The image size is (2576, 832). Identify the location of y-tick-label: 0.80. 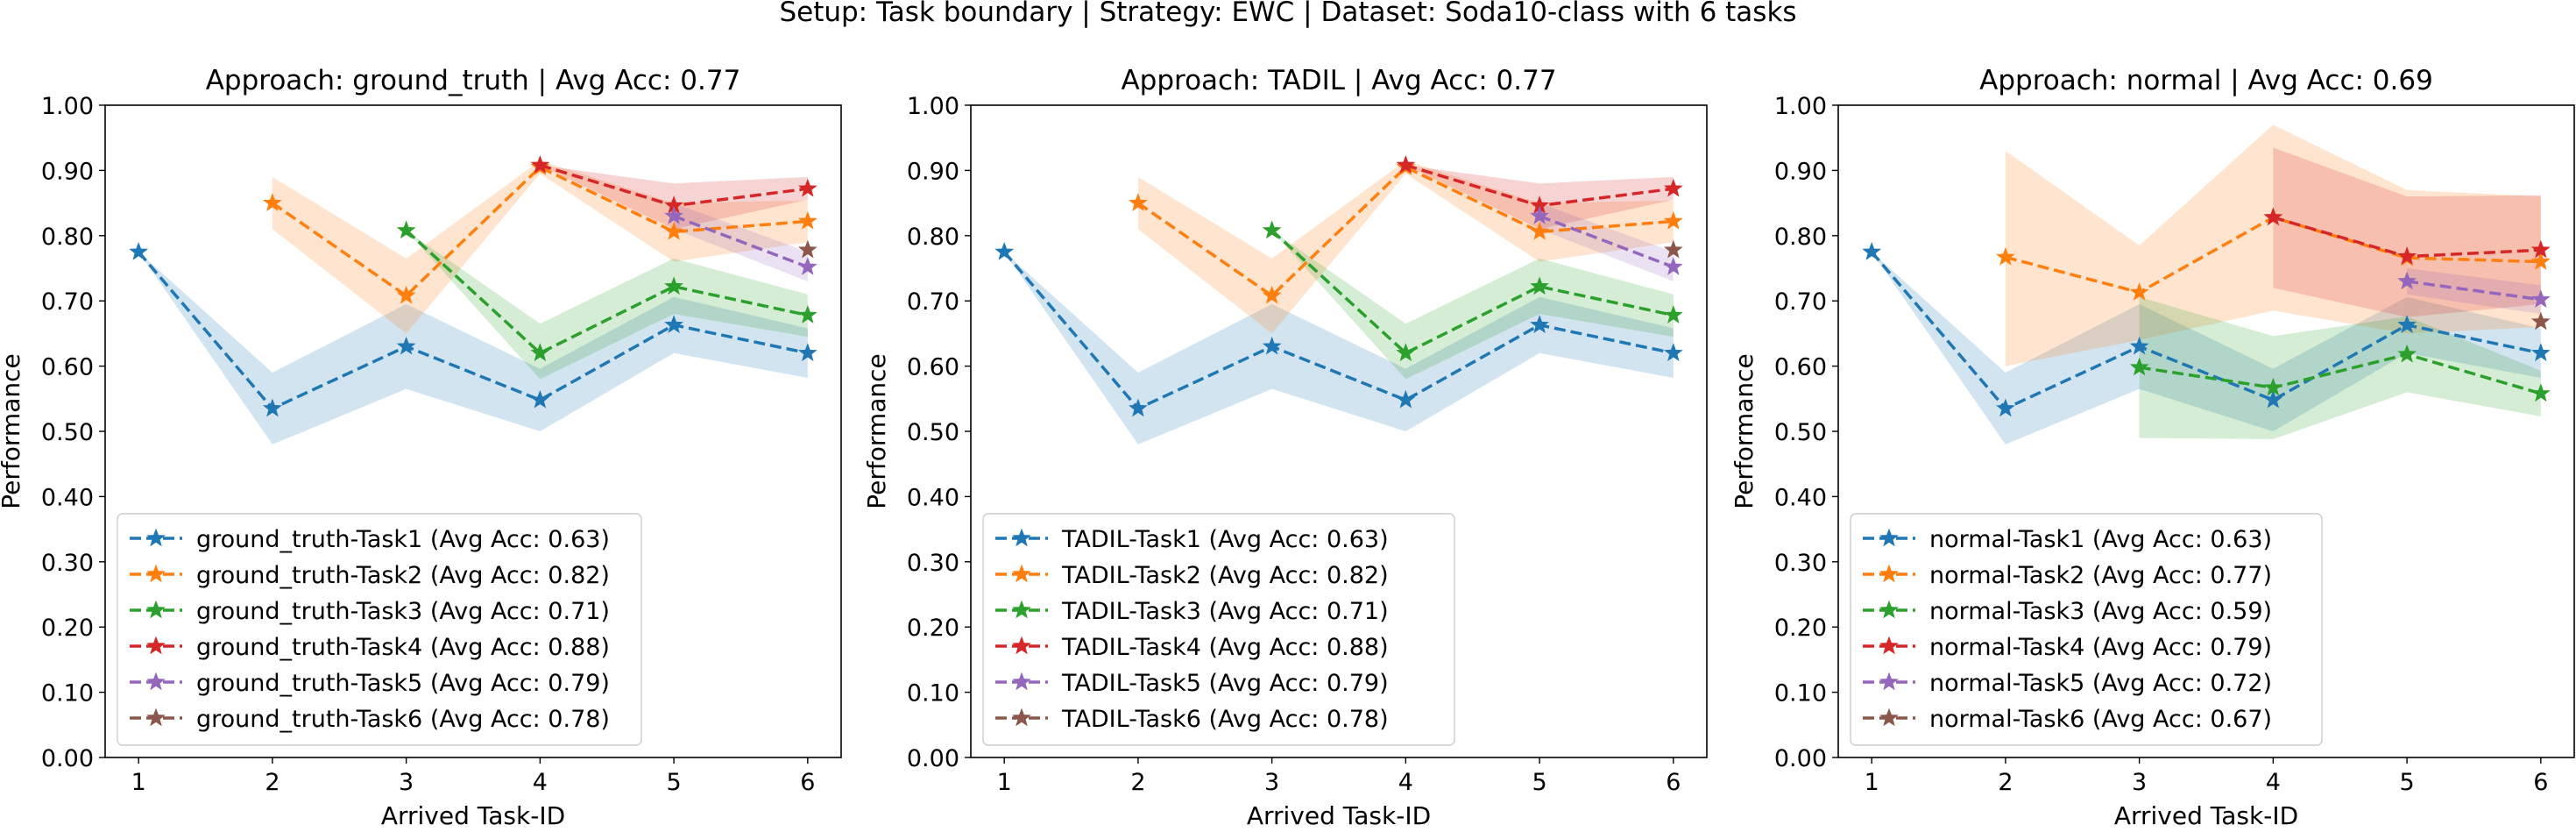
(67, 237).